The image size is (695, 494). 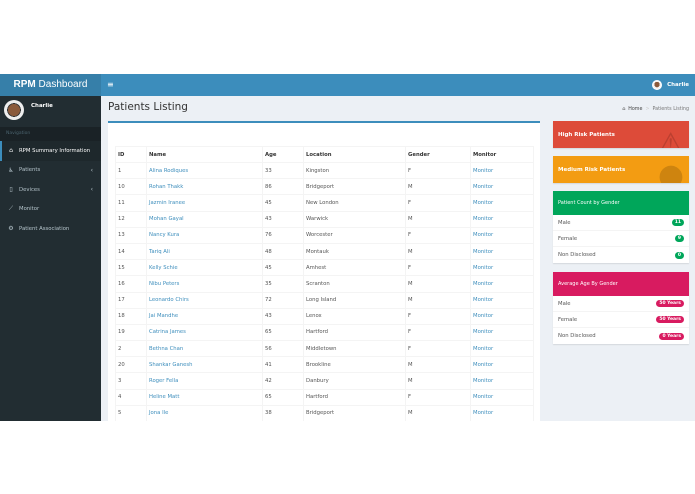 I want to click on warning-icon: ⚠, so click(x=670, y=137).